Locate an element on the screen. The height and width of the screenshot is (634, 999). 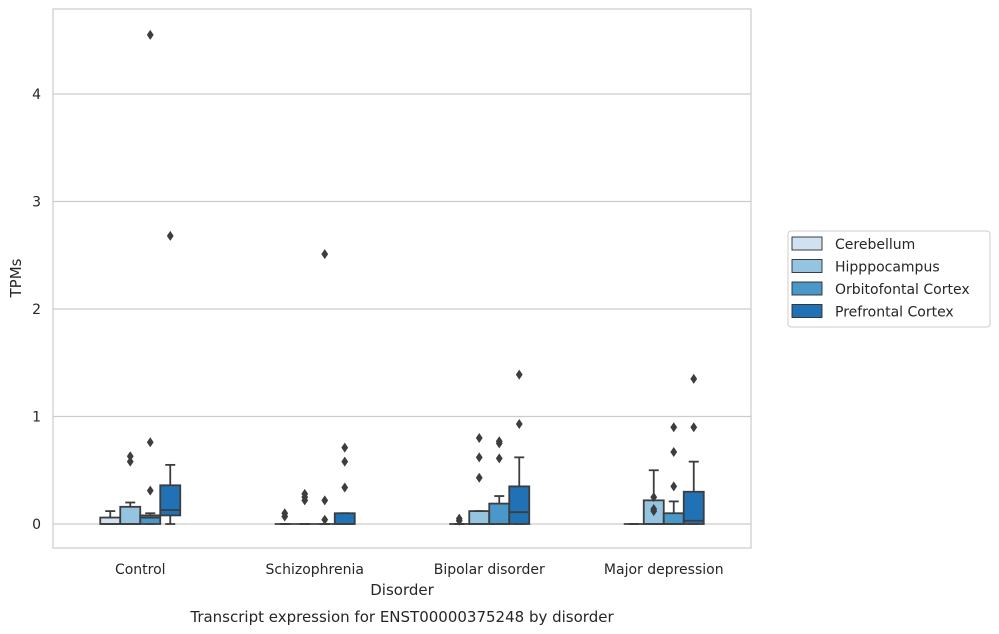
x-tick-label: Bipolar disorder is located at coordinates (489, 570).